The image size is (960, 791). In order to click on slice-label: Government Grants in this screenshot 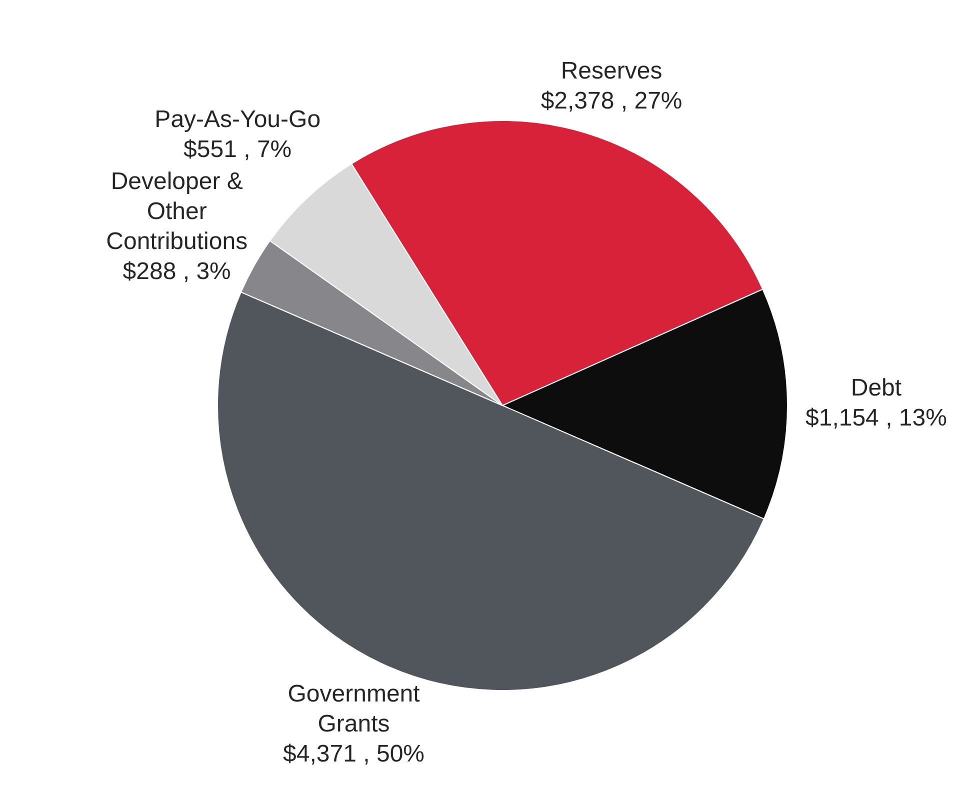, I will do `click(354, 709)`.